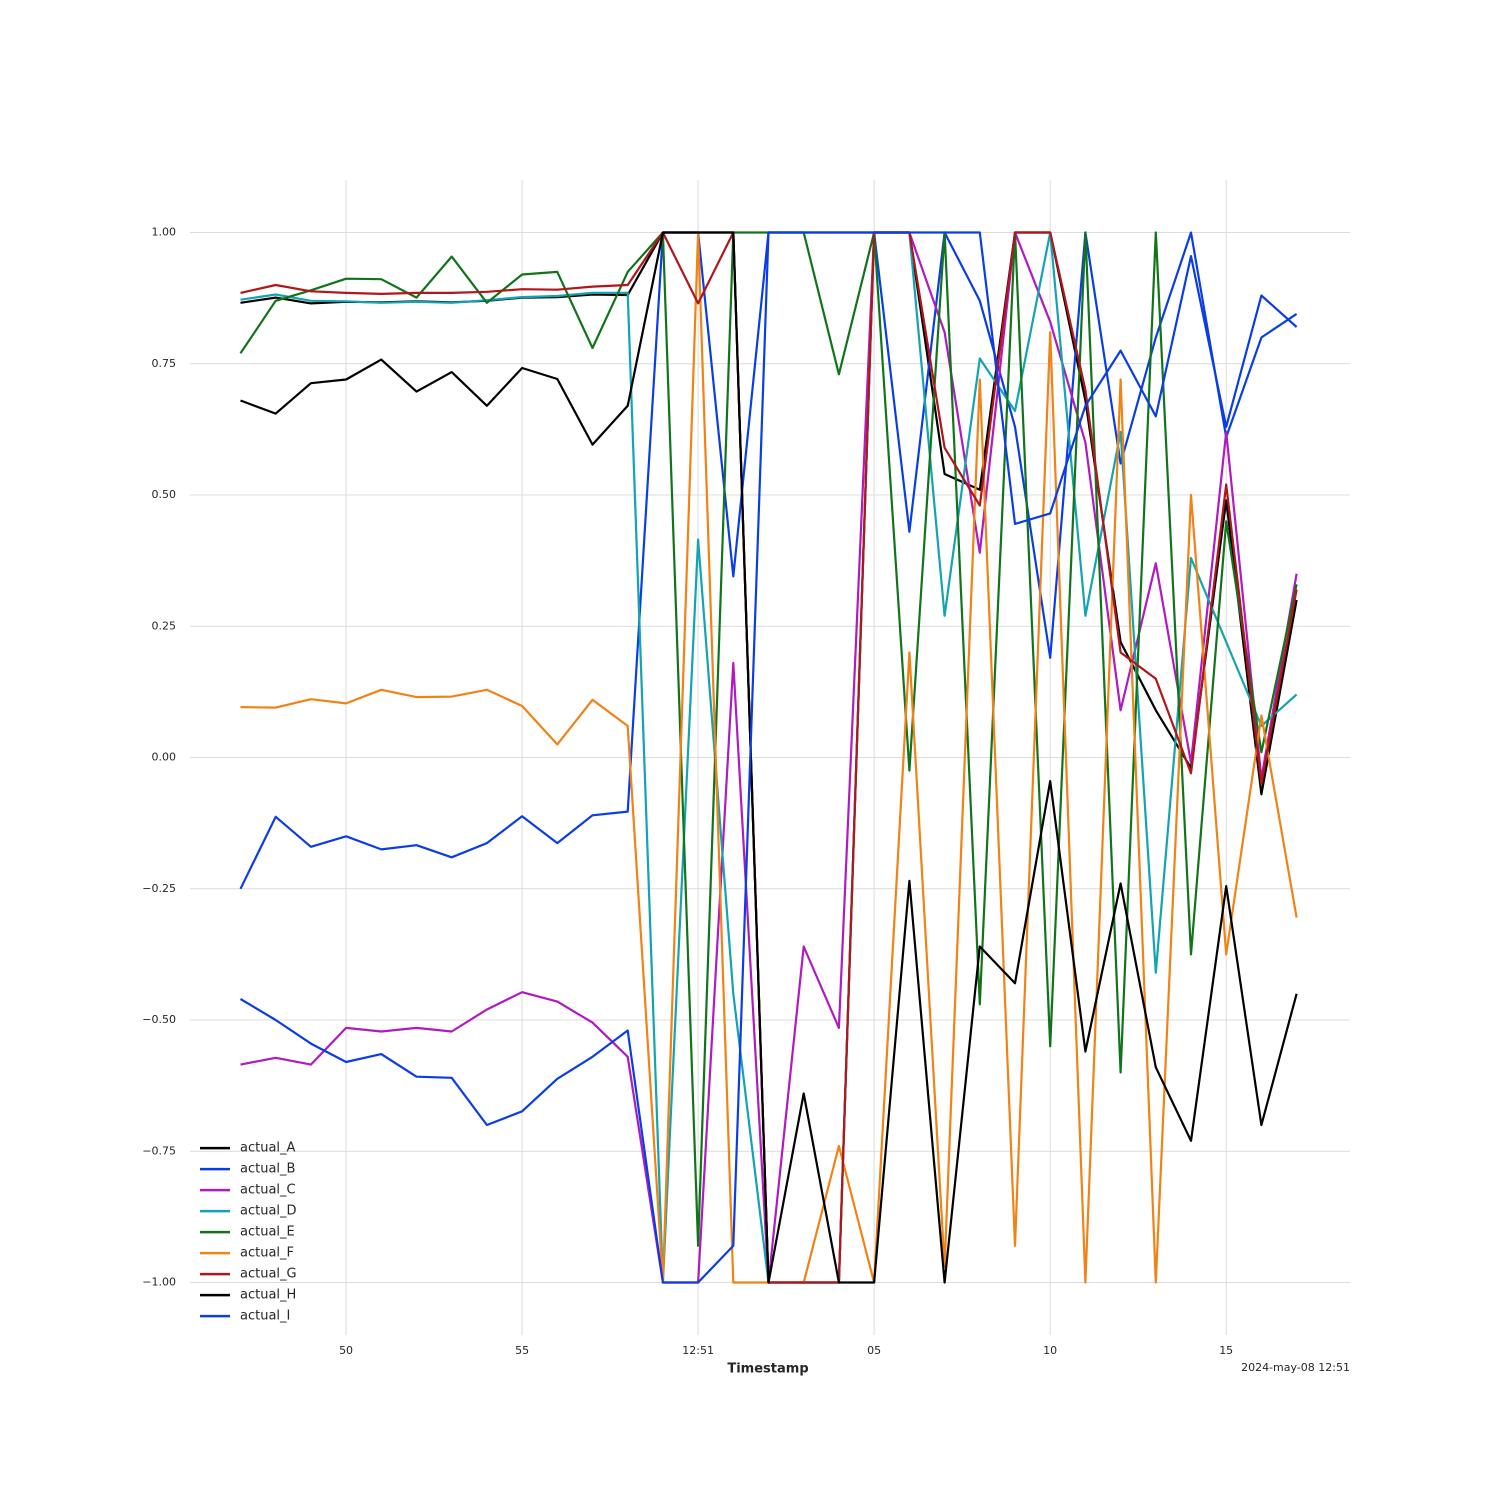 The height and width of the screenshot is (1500, 1500). I want to click on legend-label: actual_A, so click(268, 1148).